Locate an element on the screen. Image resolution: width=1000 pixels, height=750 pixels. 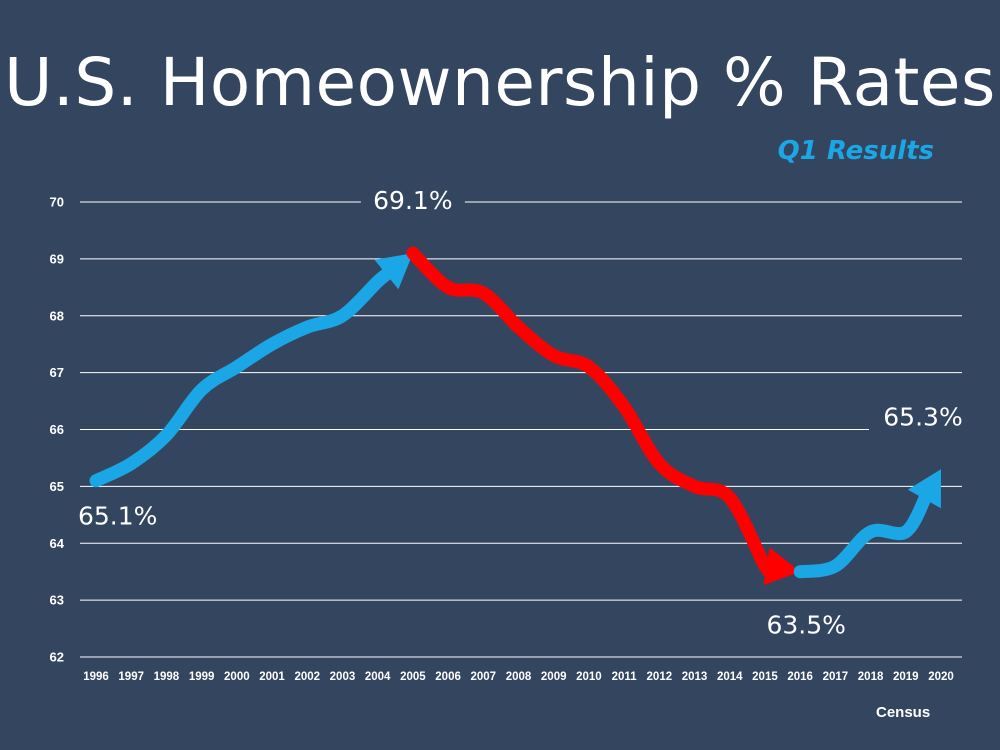
x-tick-label: 2005 is located at coordinates (413, 677).